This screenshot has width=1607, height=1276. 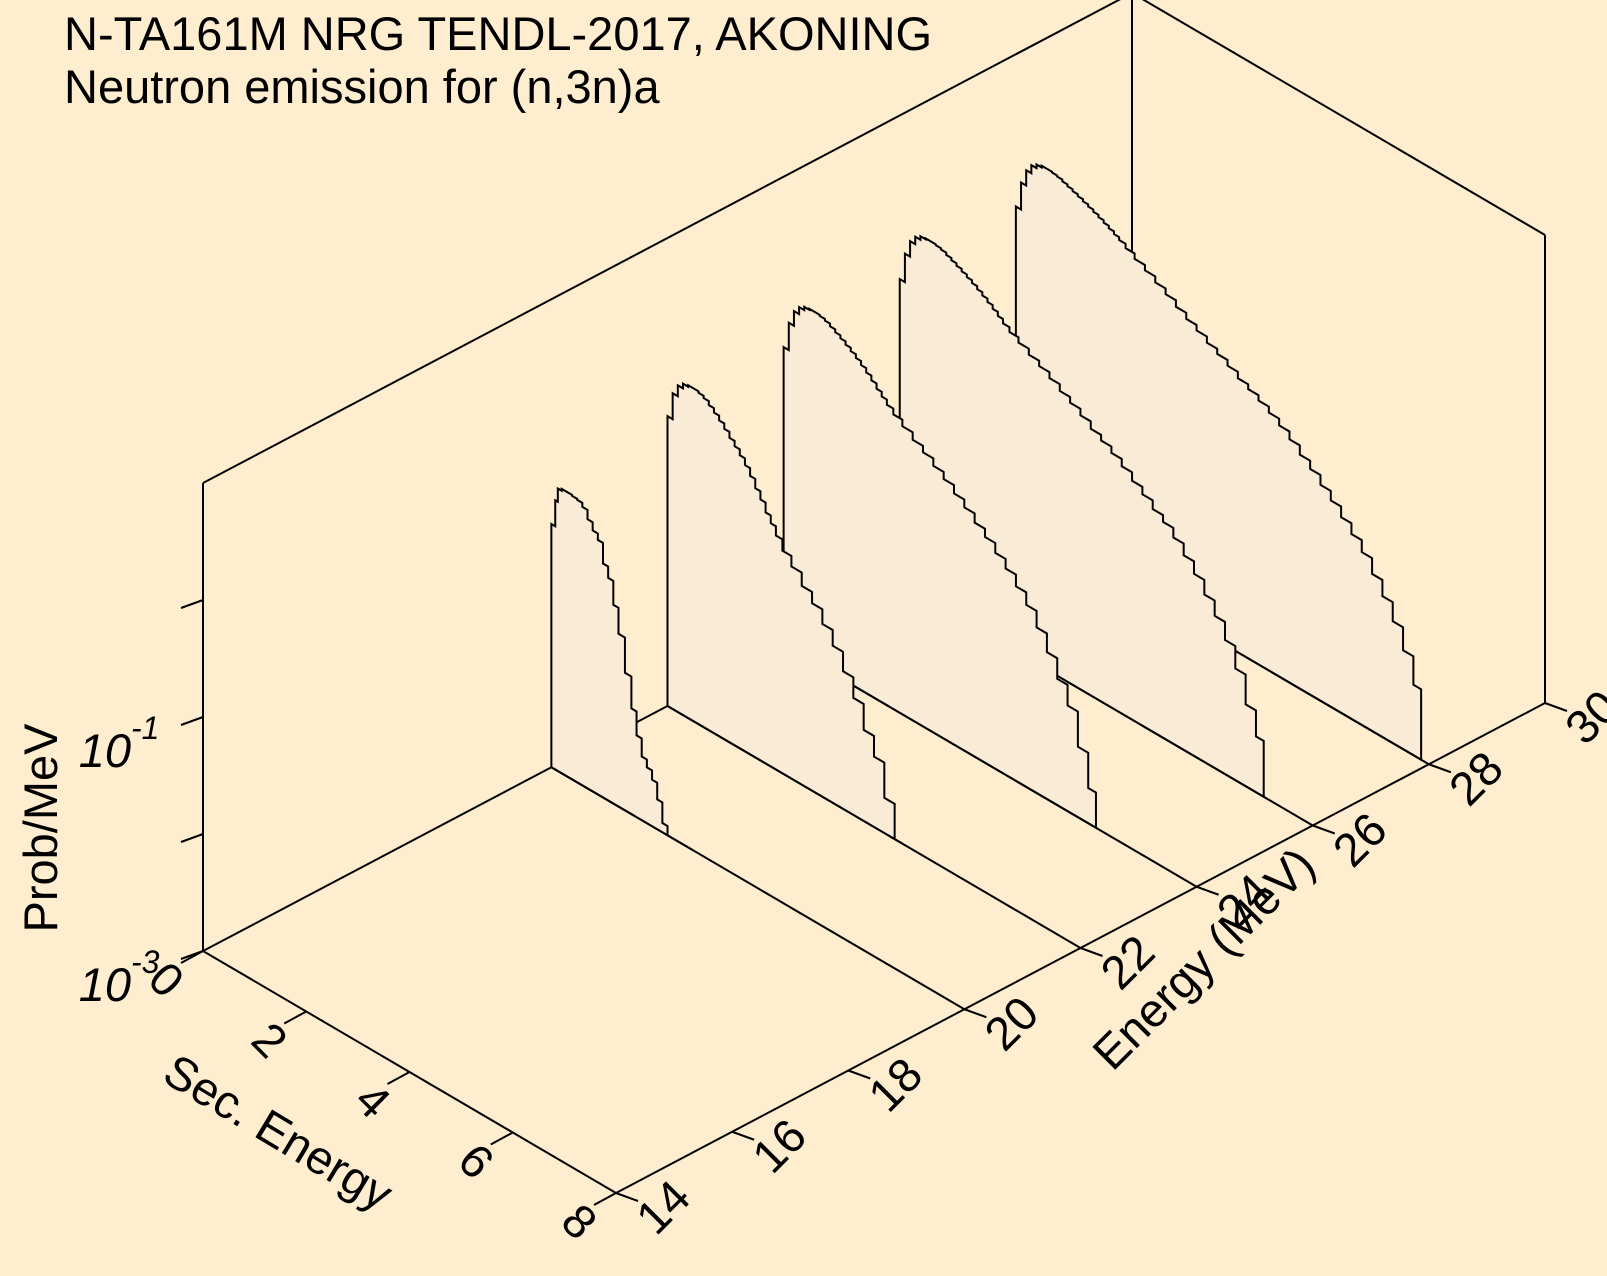 I want to click on spectrum-26mev, so click(x=1081, y=516).